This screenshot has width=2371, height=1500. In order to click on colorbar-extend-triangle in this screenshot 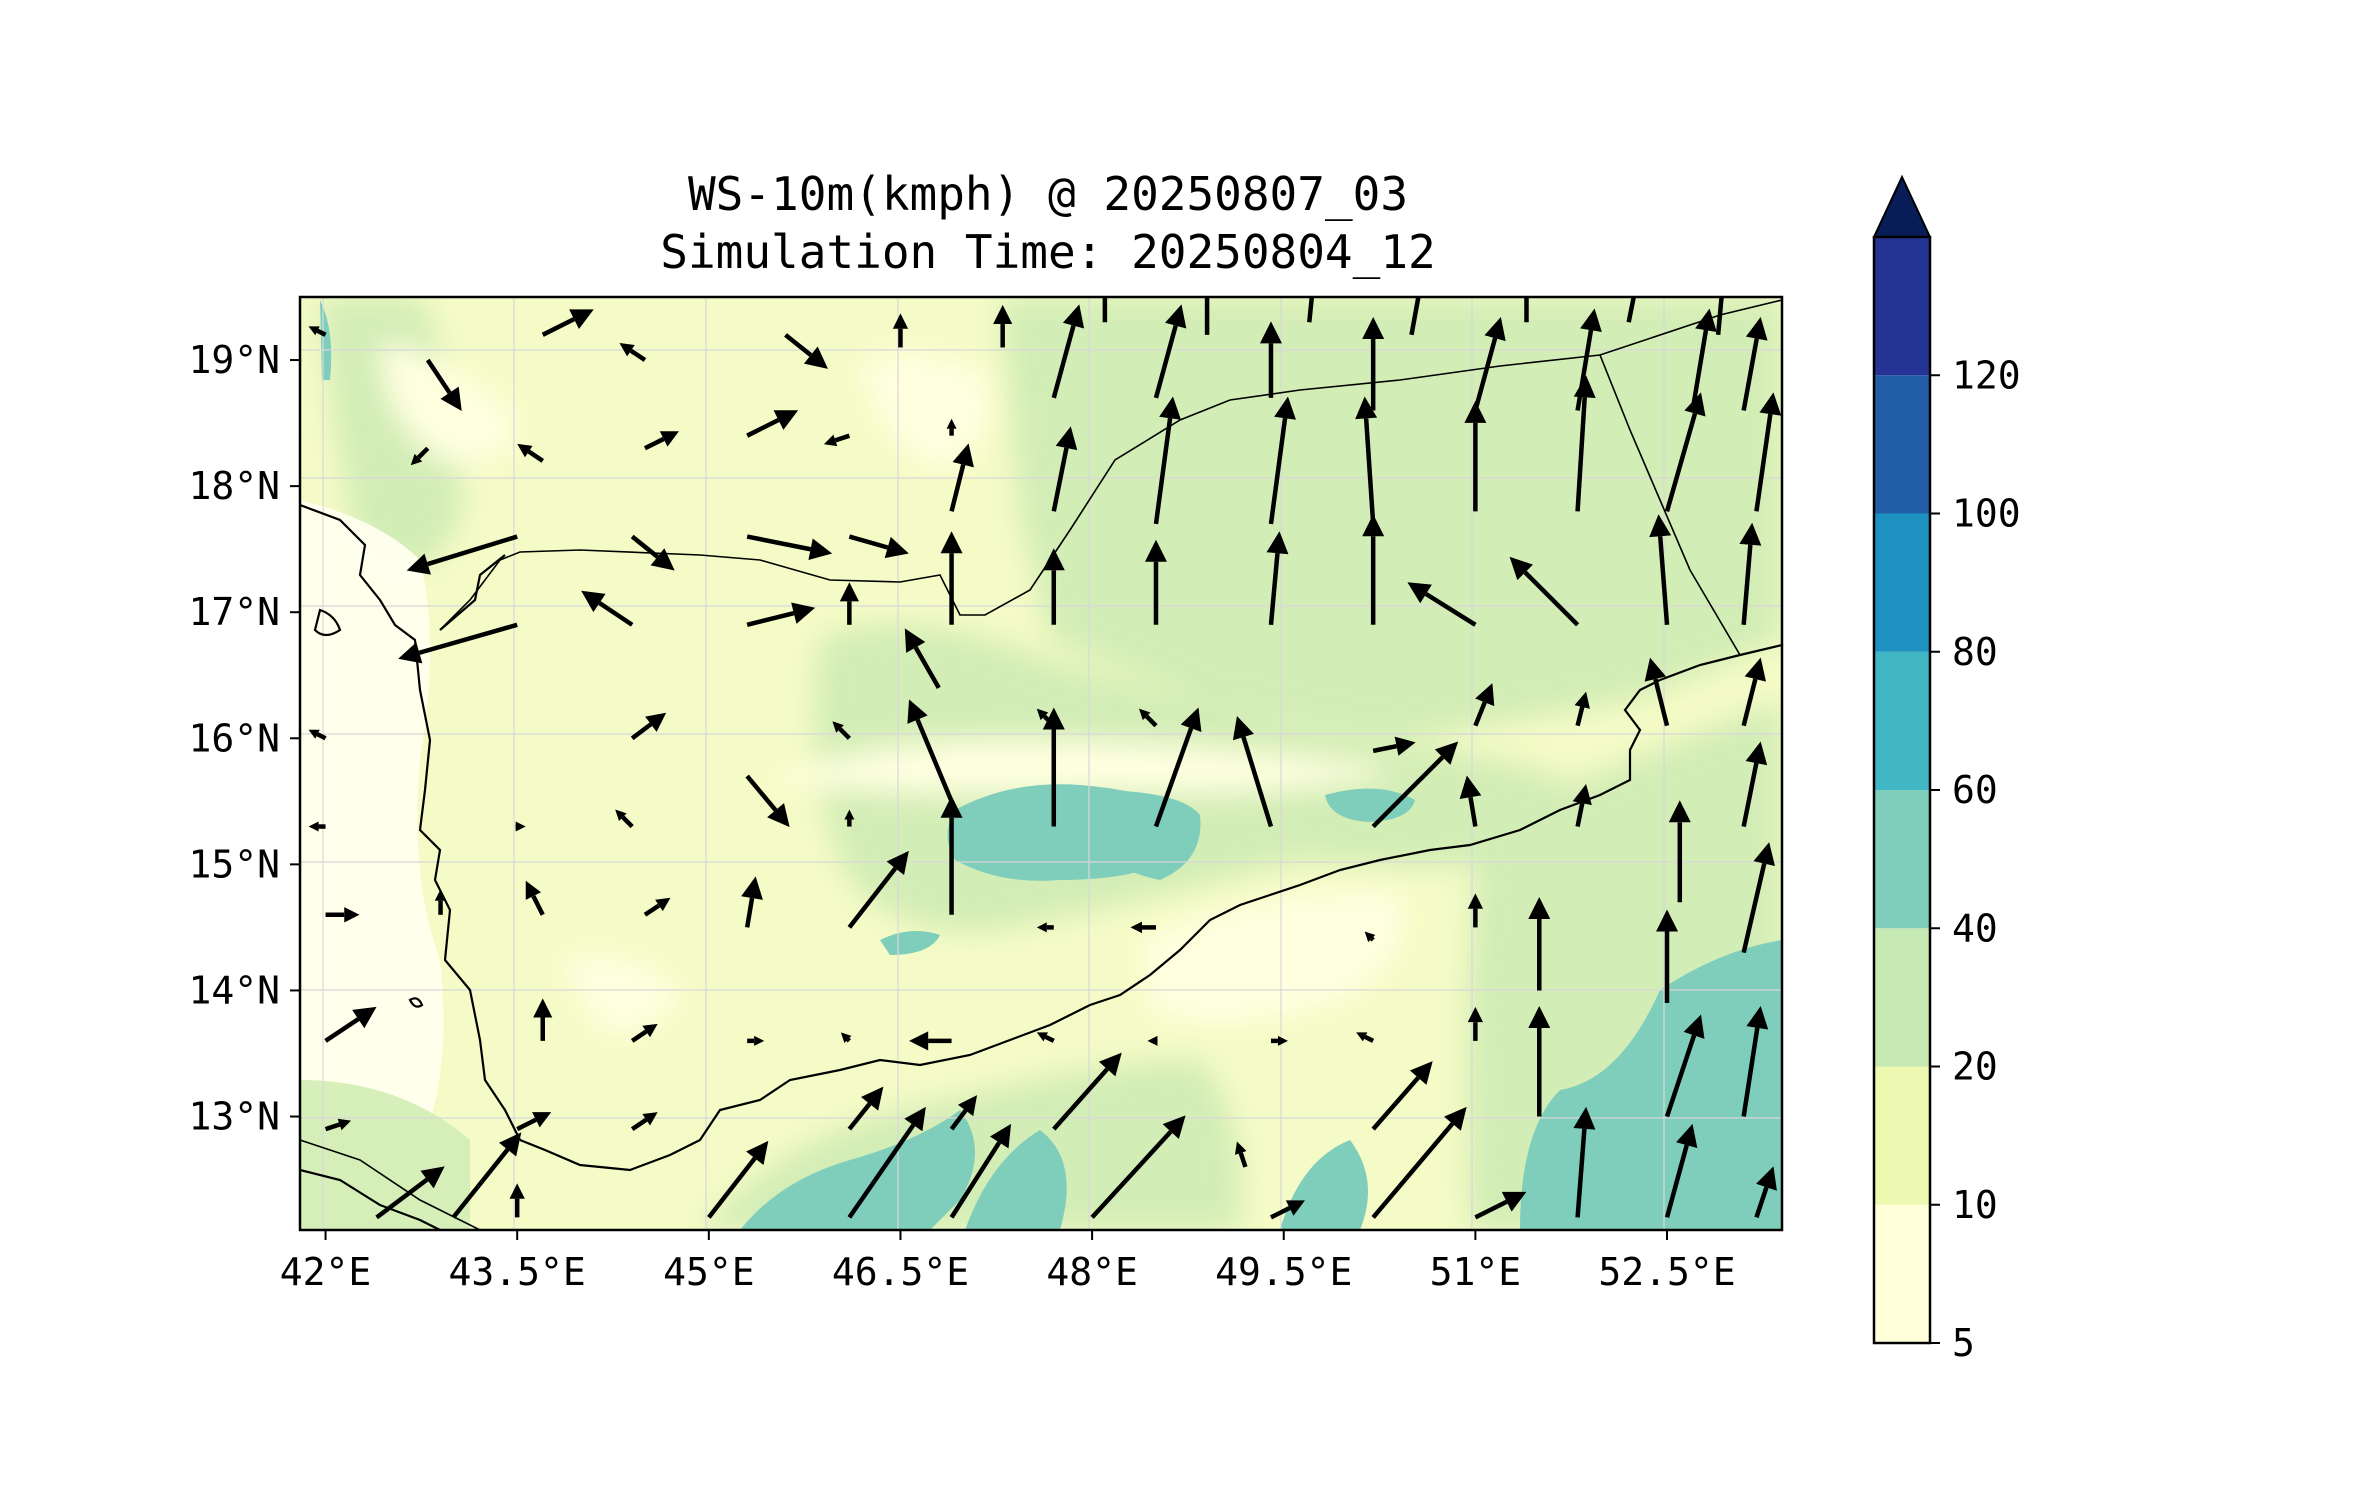, I will do `click(1902, 206)`.